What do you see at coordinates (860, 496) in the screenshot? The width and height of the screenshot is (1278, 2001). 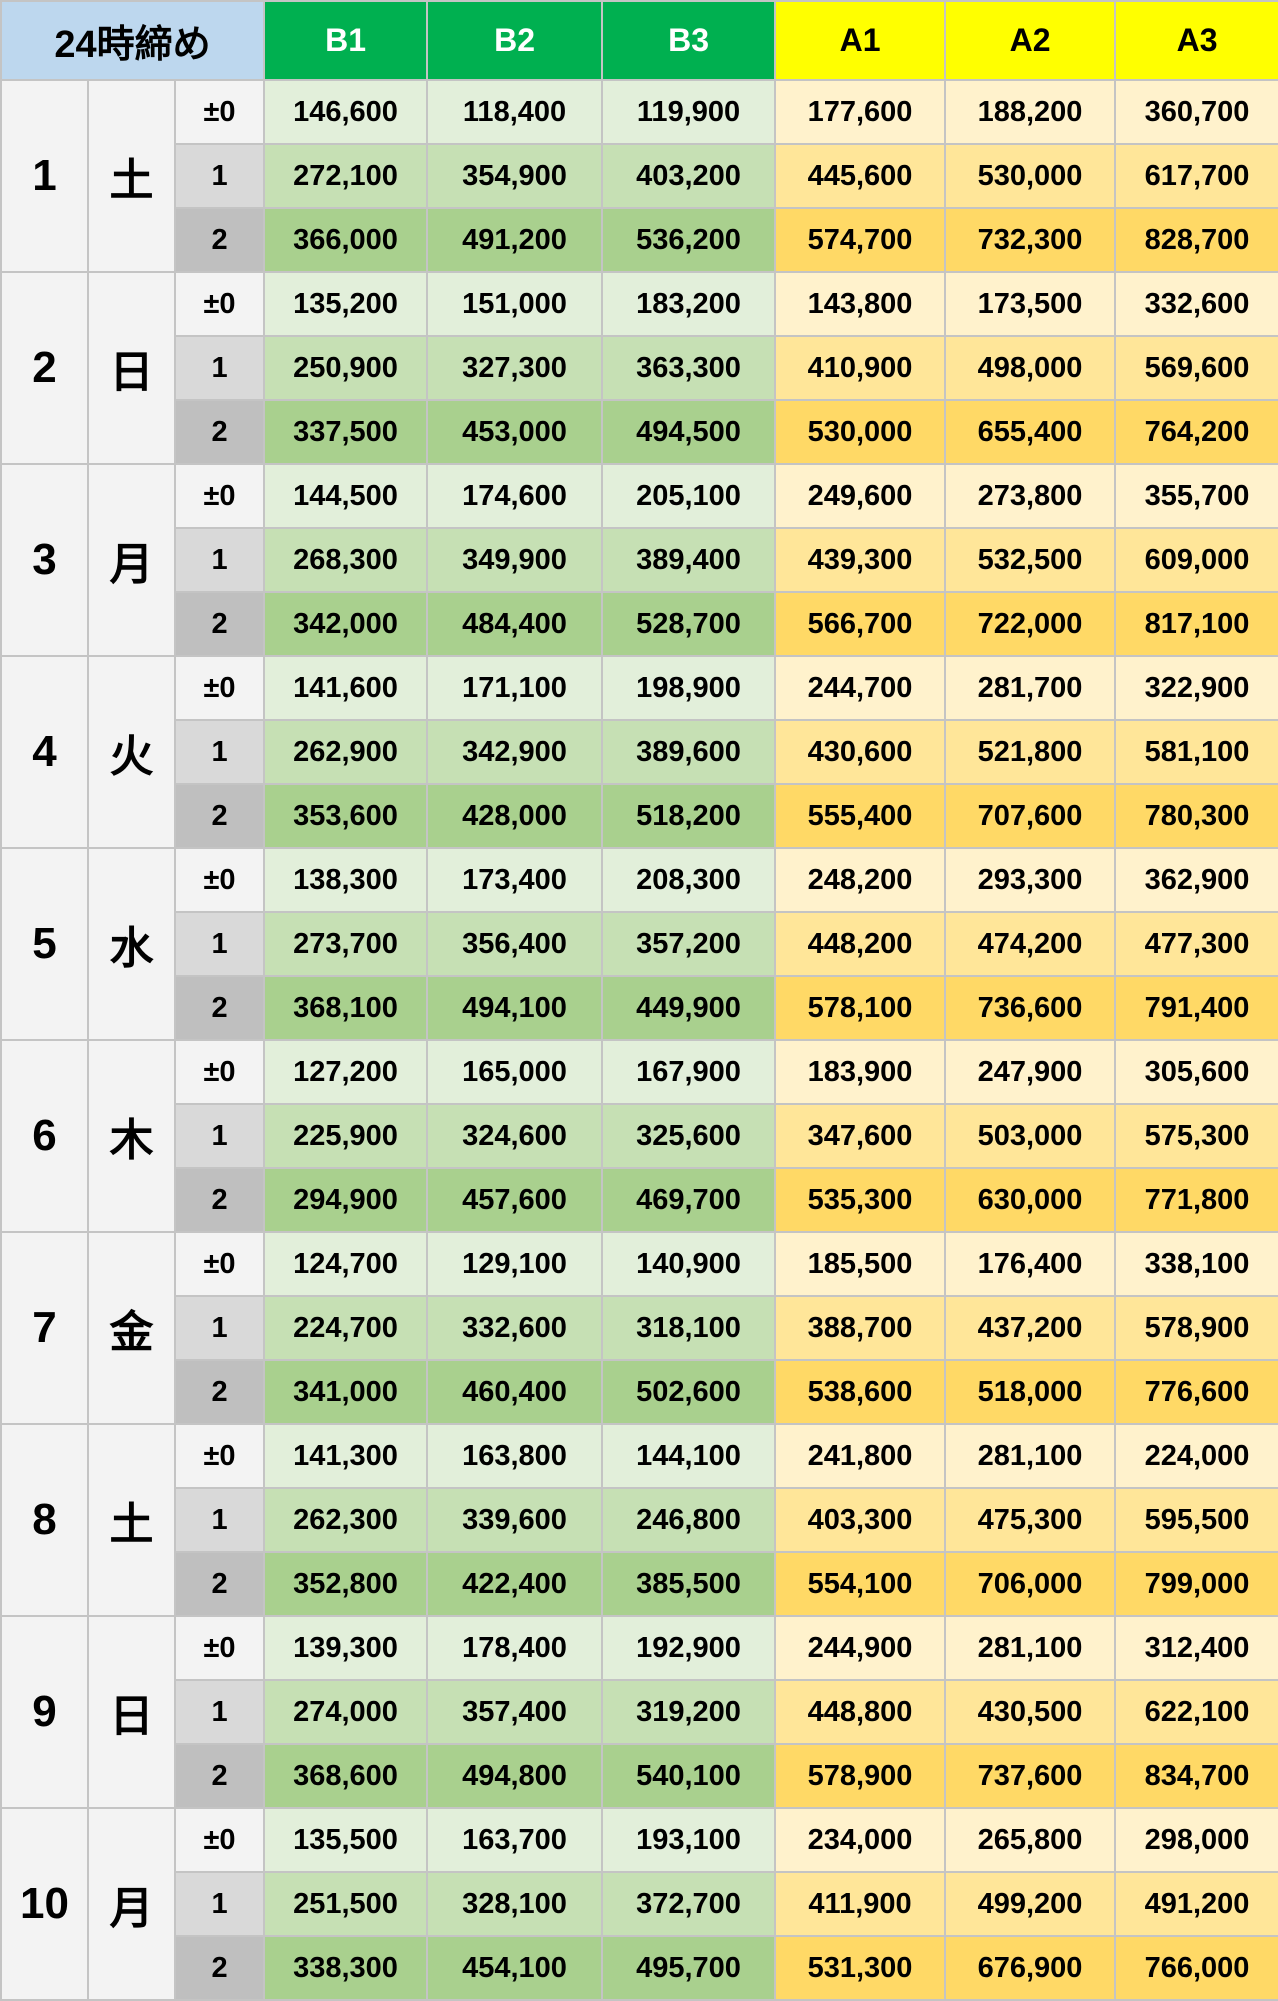 I see `value-cell: 249,600` at bounding box center [860, 496].